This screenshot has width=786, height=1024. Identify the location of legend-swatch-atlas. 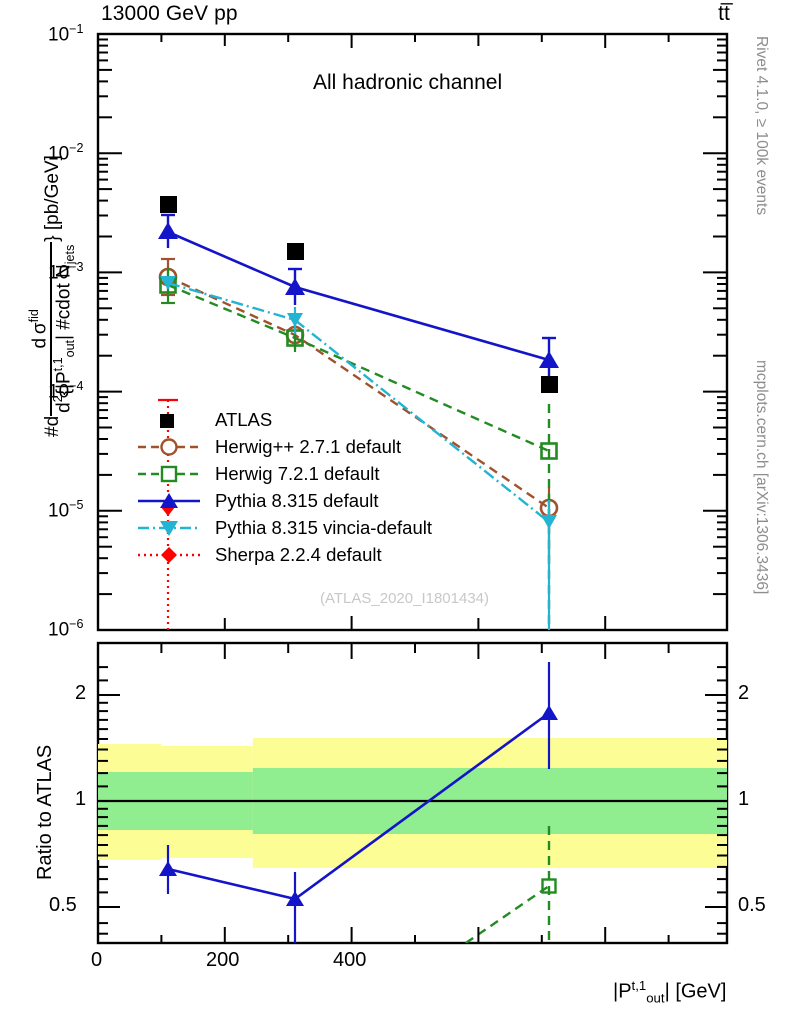
(167, 421).